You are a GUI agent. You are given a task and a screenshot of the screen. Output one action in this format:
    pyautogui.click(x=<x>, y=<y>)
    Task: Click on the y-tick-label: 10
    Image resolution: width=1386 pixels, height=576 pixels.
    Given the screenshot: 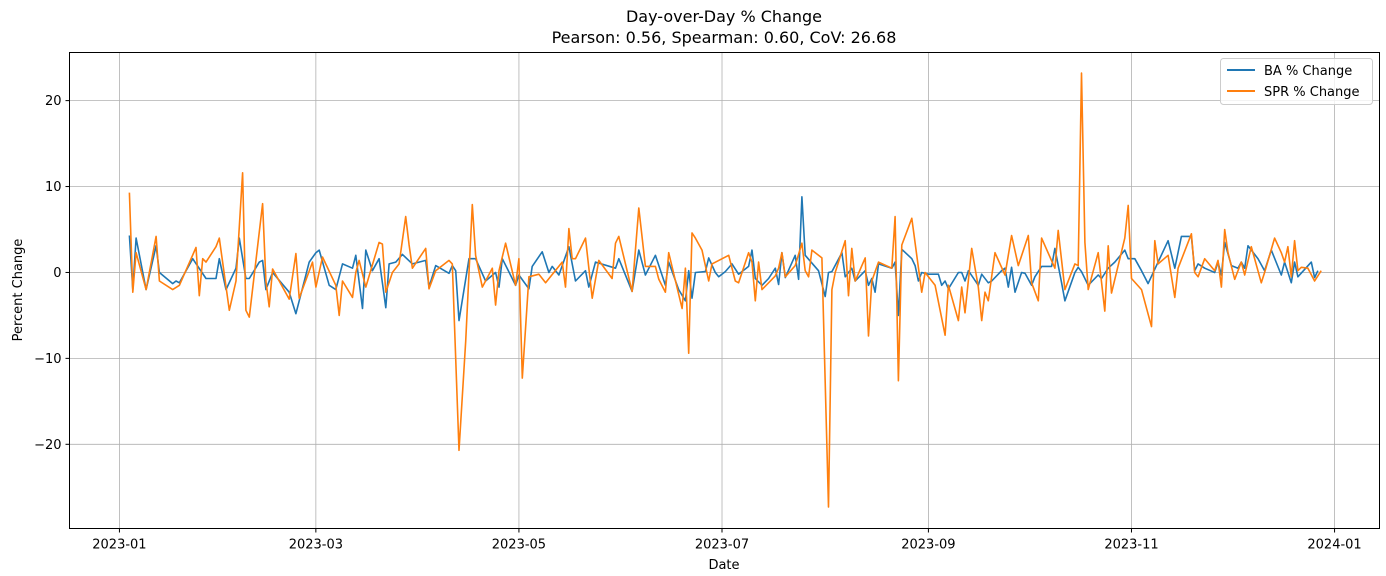 What is the action you would take?
    pyautogui.click(x=53, y=187)
    